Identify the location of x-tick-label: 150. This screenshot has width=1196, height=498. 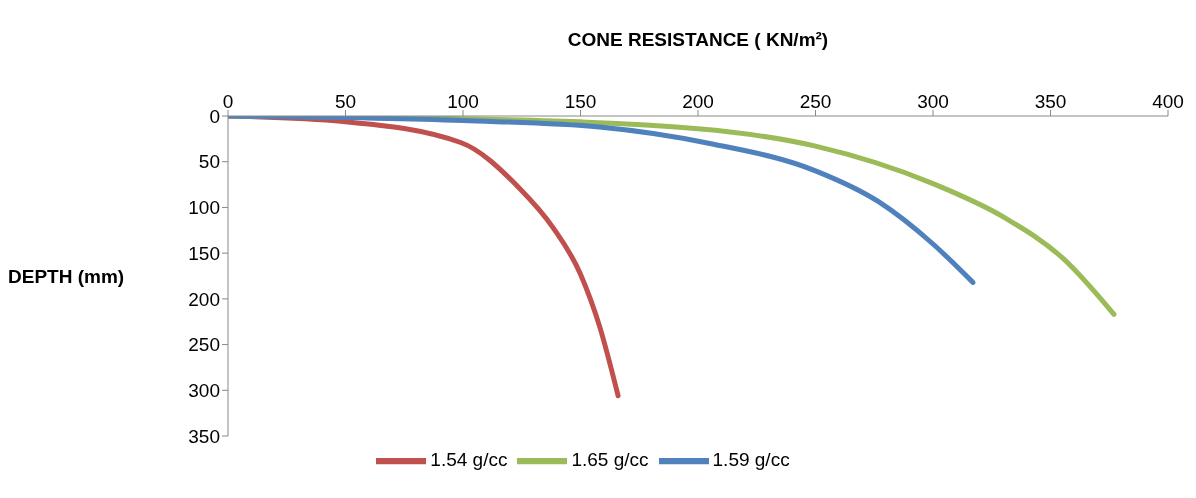
(580, 101).